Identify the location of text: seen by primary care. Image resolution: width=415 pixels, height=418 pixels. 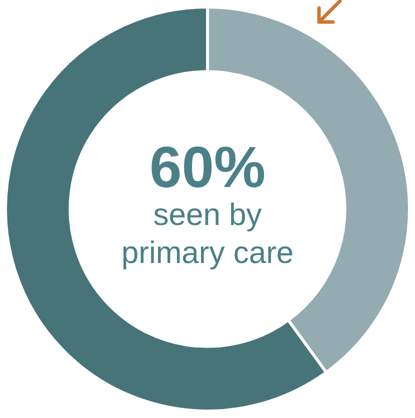
(207, 233).